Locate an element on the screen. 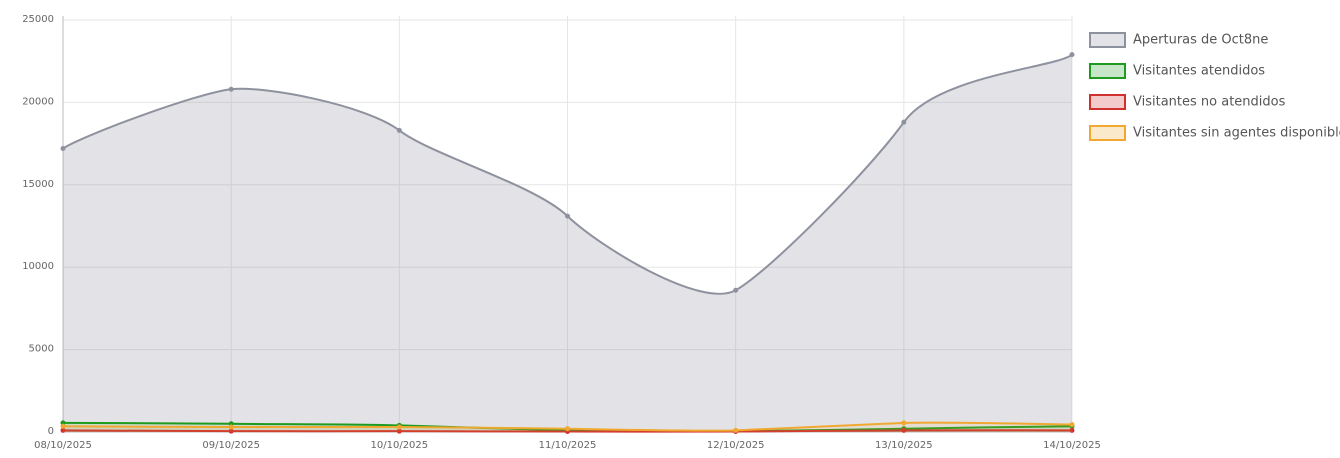 This screenshot has width=1340, height=458. y-tick-label: 20000 is located at coordinates (38, 101).